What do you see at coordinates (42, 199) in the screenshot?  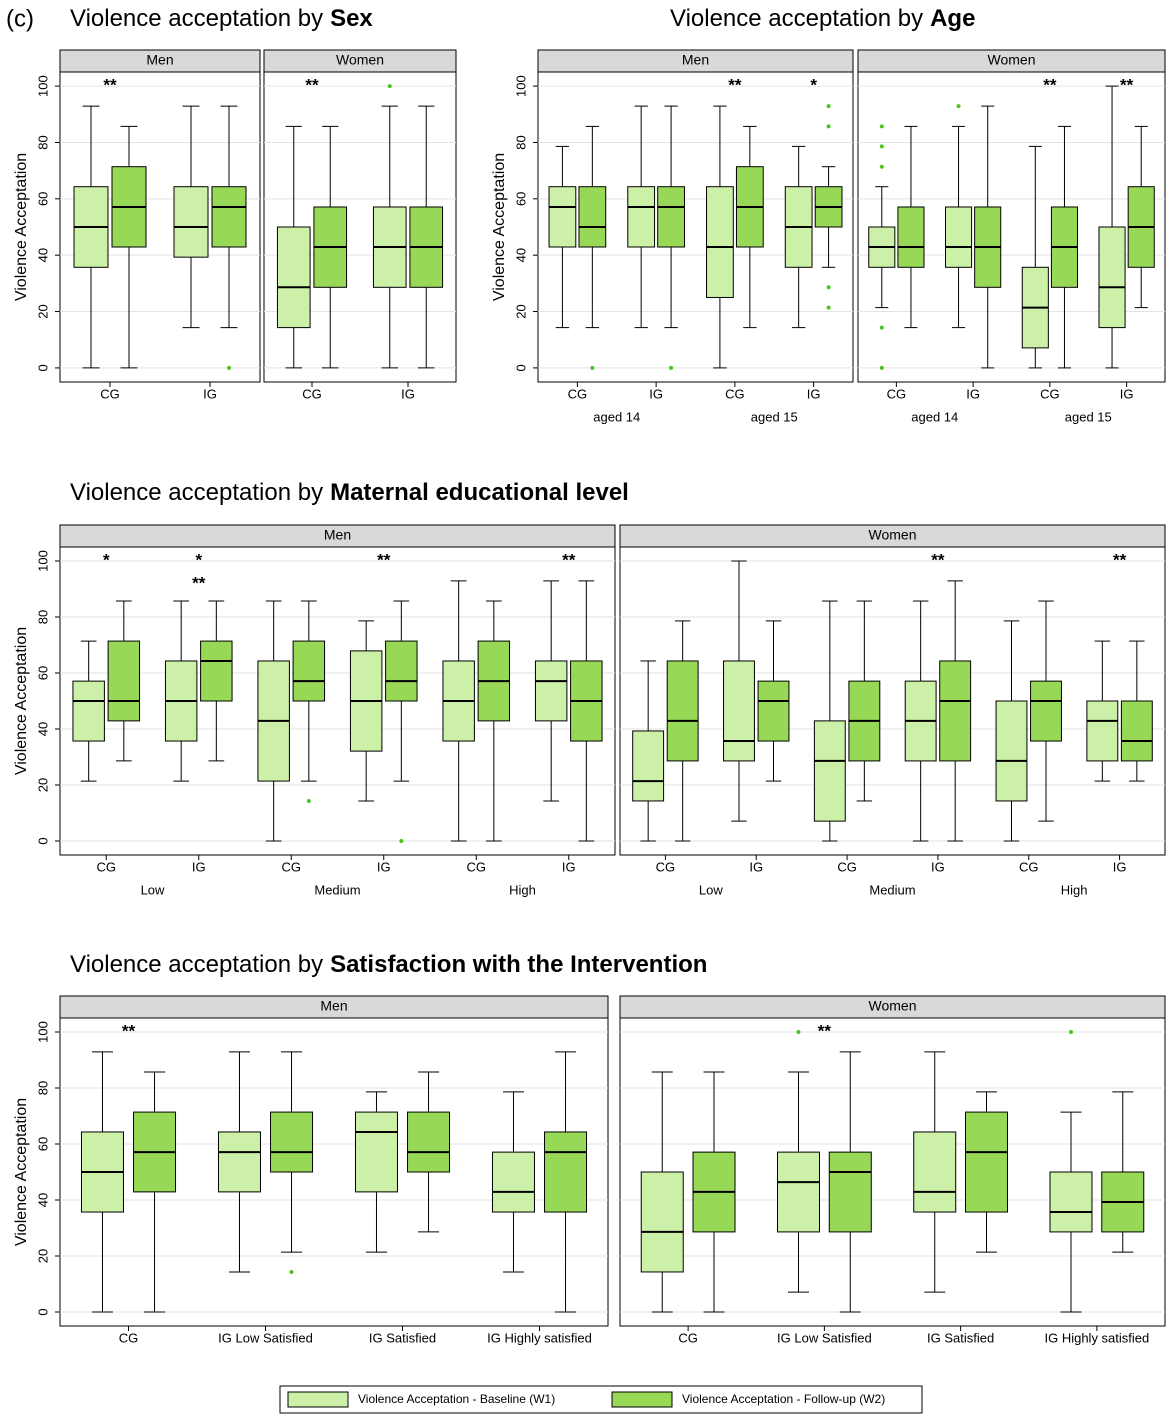 I see `y-tick-label: 60` at bounding box center [42, 199].